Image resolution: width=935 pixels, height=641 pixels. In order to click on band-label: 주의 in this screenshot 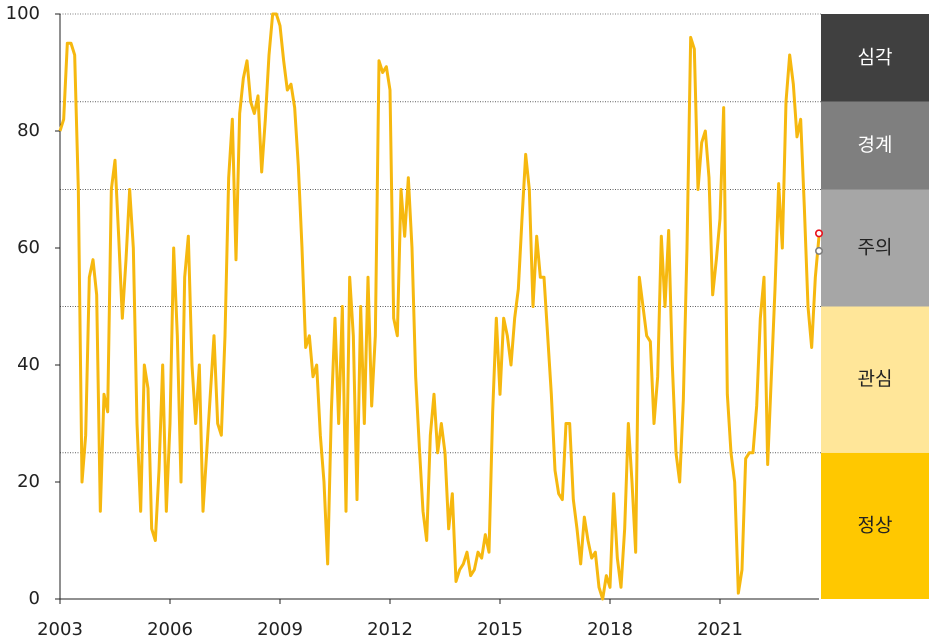, I will do `click(875, 248)`.